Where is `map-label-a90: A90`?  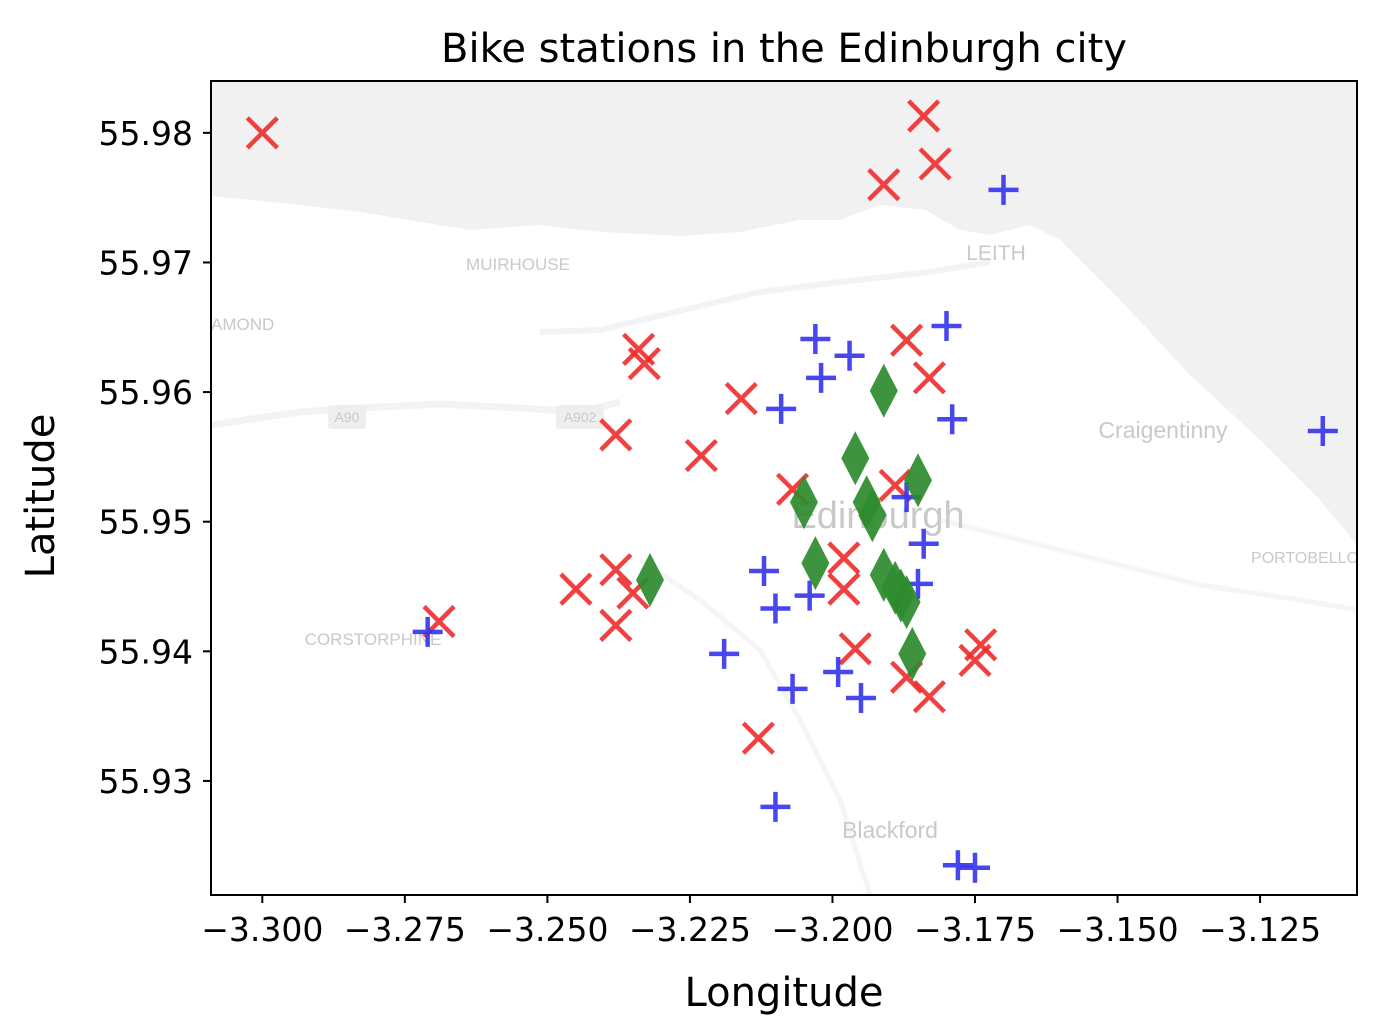 map-label-a90: A90 is located at coordinates (347, 417).